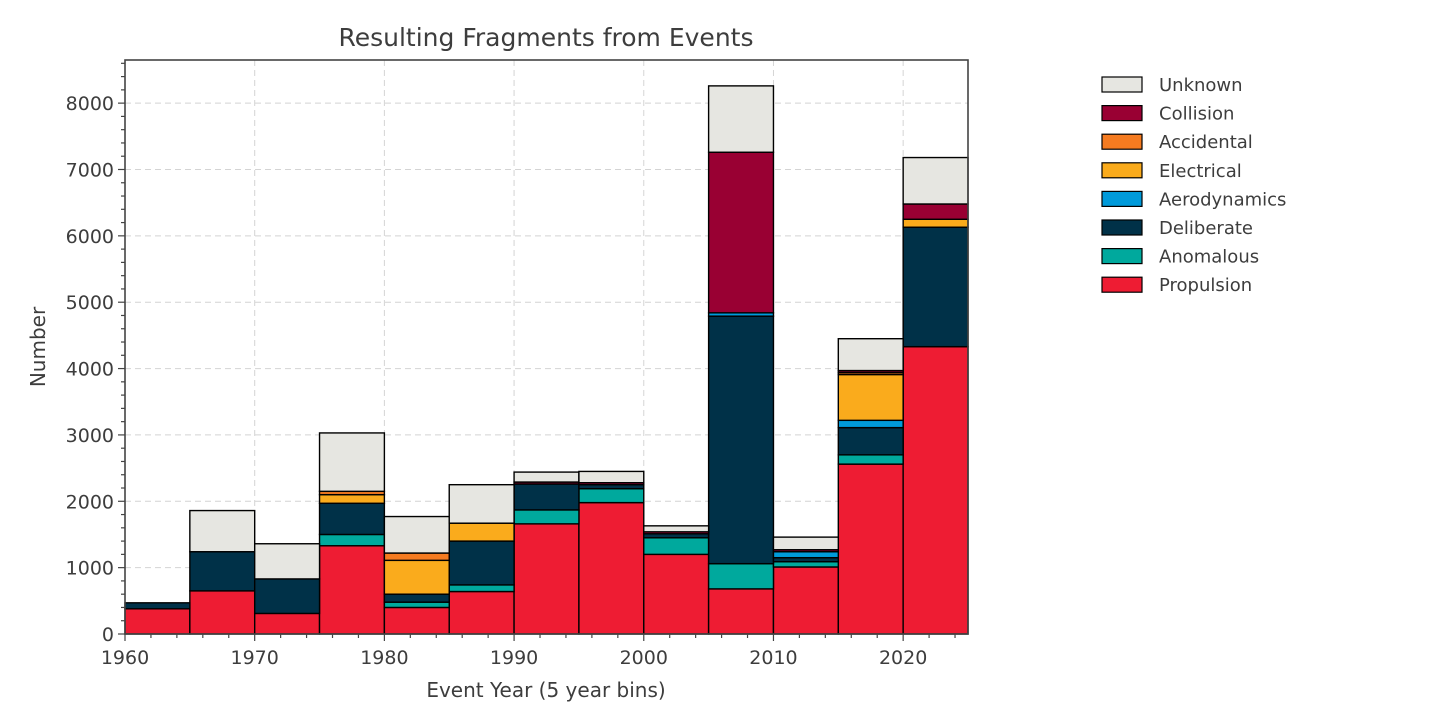 The height and width of the screenshot is (728, 1456). I want to click on bar-deliberate-1975, so click(352, 519).